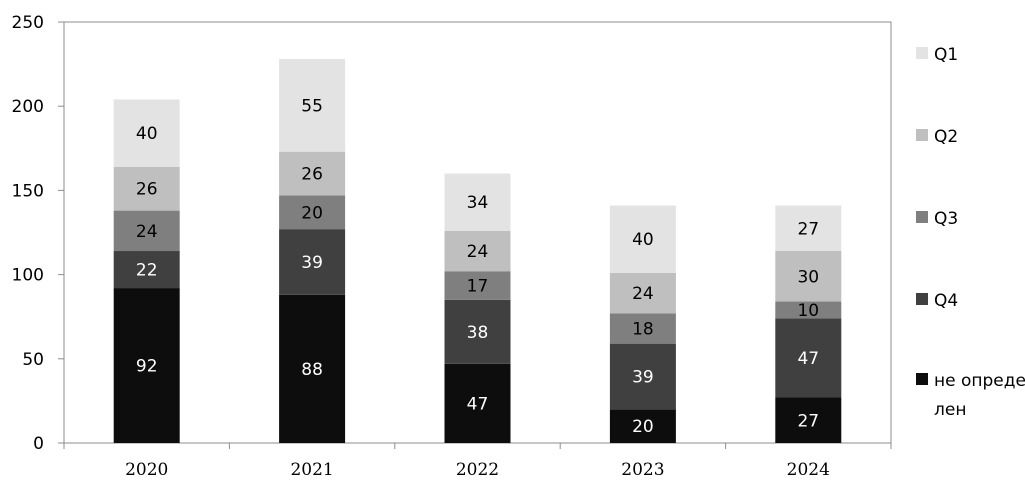 Image resolution: width=1025 pixels, height=495 pixels. I want to click on y-tick-label: 50, so click(33, 360).